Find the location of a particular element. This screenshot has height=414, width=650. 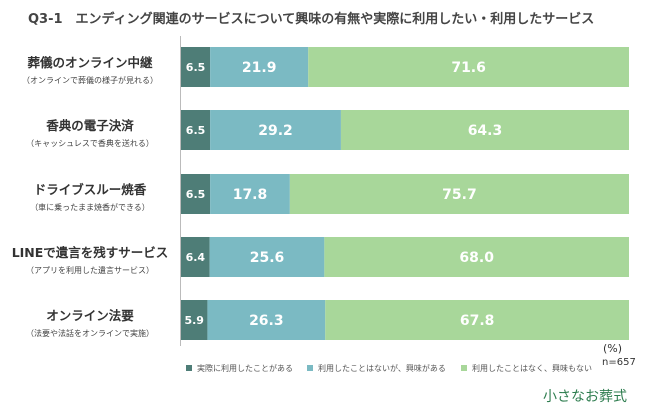

data-label-not-interested-5: 67.8 is located at coordinates (477, 321).